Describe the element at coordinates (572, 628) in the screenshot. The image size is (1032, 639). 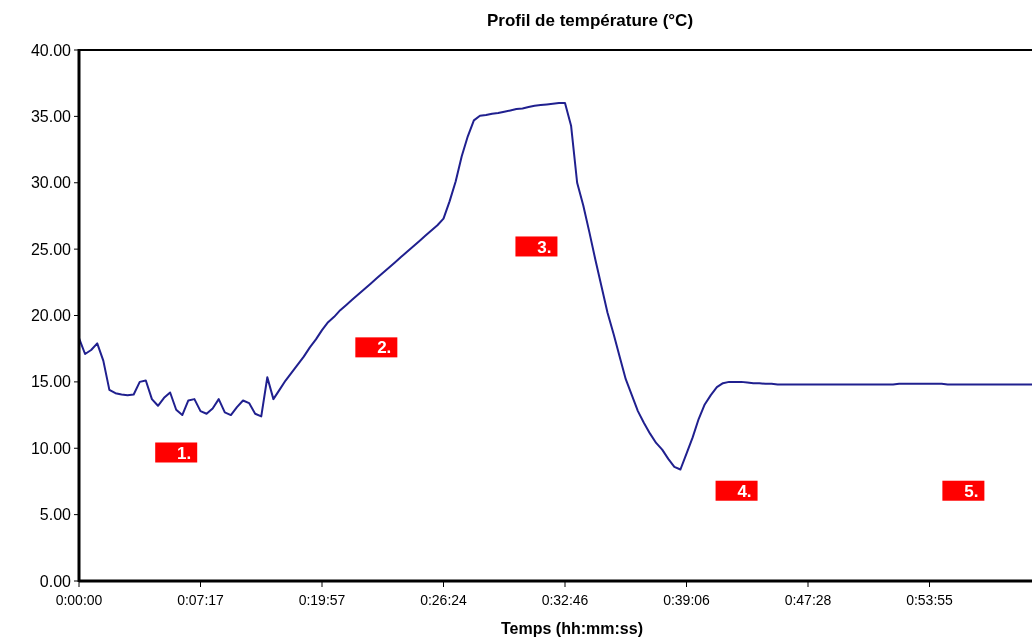
I see `x-axis-title: Temps (hh:mm:ss)` at that location.